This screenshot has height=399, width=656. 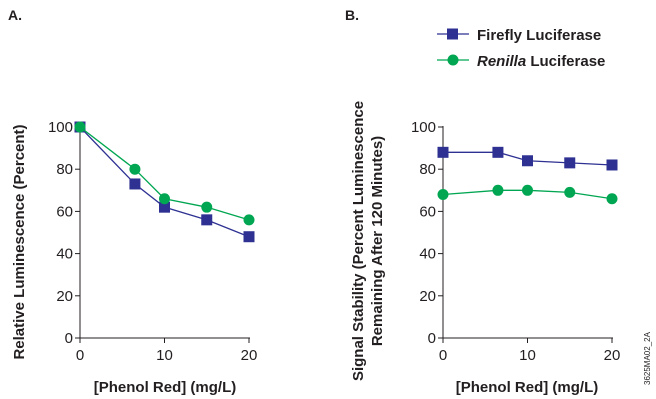 I want to click on legend: Firefly Luciferase Renilla Luciferase, so click(x=521, y=48).